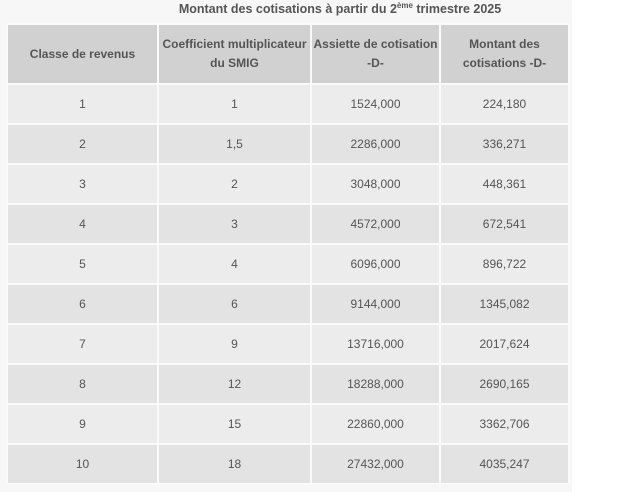 This screenshot has width=638, height=492. Describe the element at coordinates (504, 184) in the screenshot. I see `cell-montant: 448,361` at that location.